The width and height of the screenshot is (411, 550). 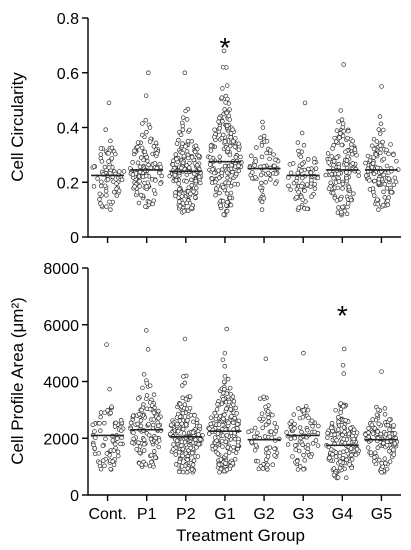 What do you see at coordinates (303, 514) in the screenshot?
I see `x-tick-label-g3: G3` at bounding box center [303, 514].